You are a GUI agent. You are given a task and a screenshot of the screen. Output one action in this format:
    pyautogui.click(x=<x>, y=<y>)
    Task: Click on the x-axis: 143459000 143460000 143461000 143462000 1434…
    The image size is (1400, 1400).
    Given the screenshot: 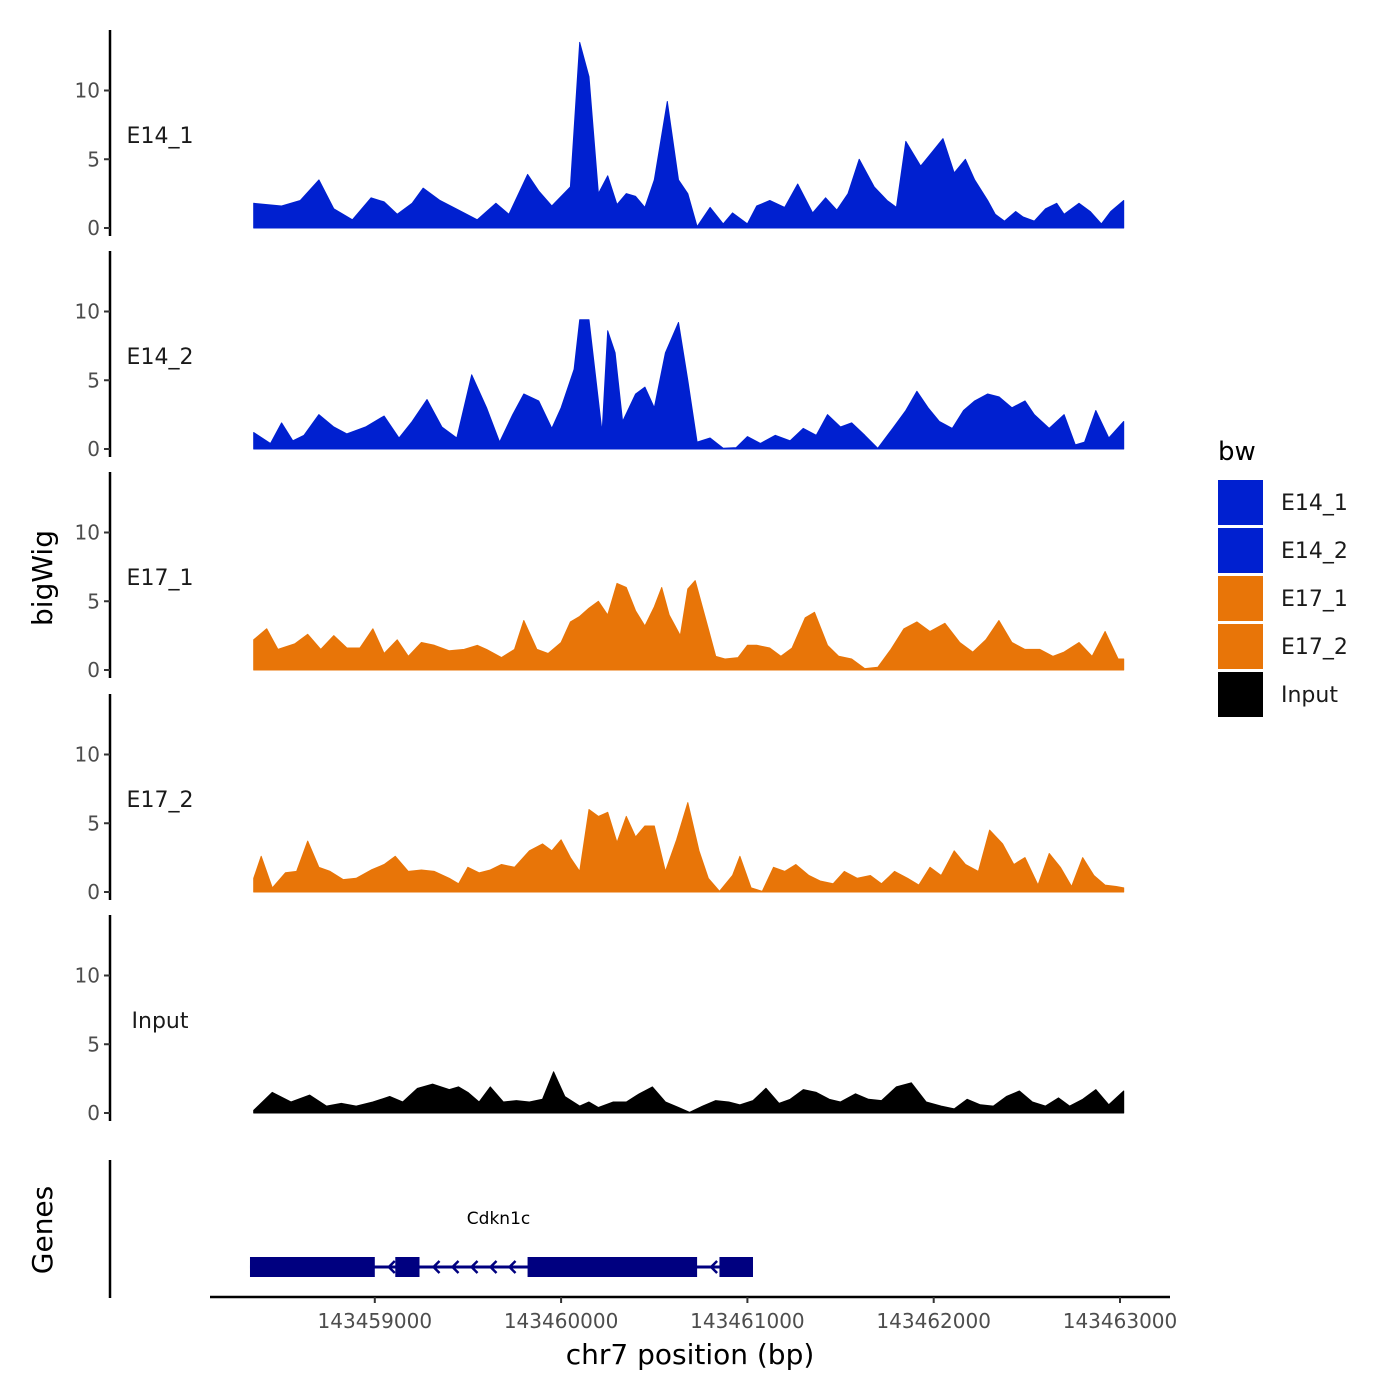 What is the action you would take?
    pyautogui.click(x=694, y=1314)
    